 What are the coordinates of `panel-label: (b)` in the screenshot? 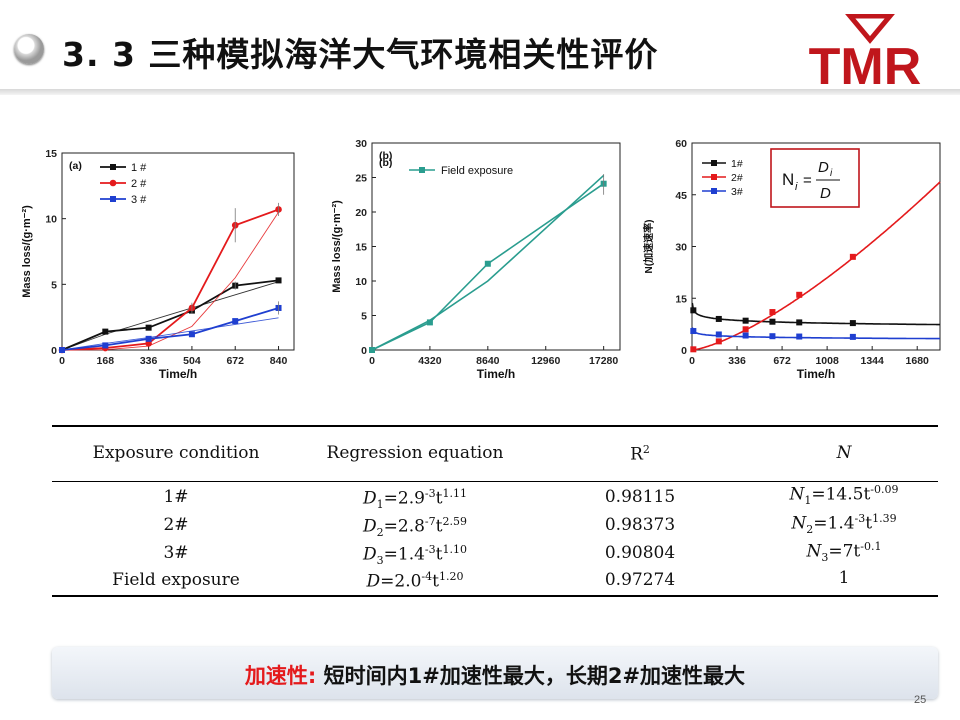 It's located at (385, 156).